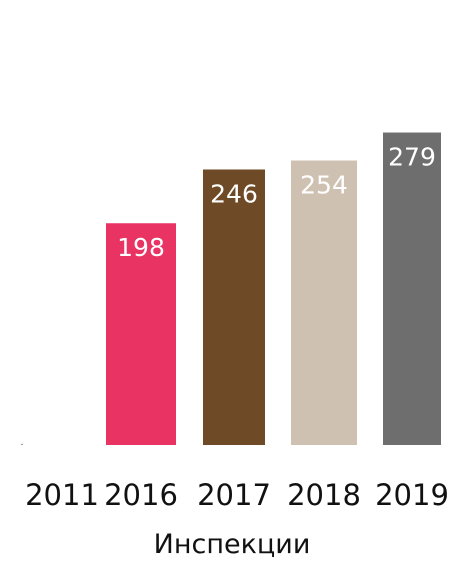 Image resolution: width=457 pixels, height=569 pixels. I want to click on tick-labels-group: 2011 2016 2017 2018 2019, so click(237, 495).